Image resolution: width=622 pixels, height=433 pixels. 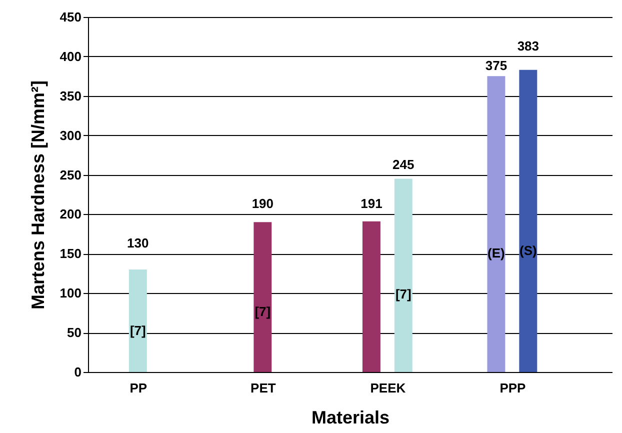 I want to click on y-tick-label: 350, so click(x=71, y=96).